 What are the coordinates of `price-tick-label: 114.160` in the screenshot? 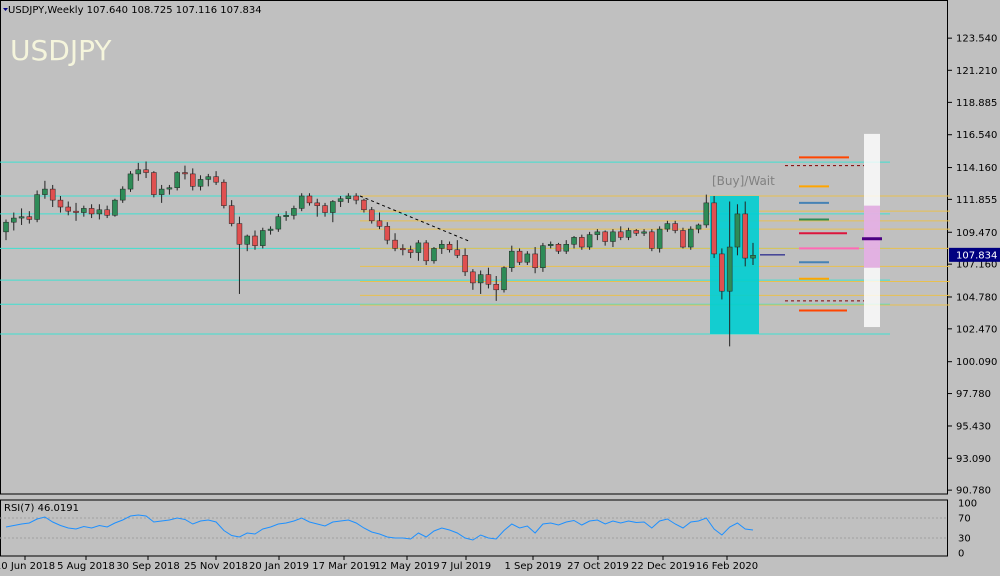 It's located at (976, 168).